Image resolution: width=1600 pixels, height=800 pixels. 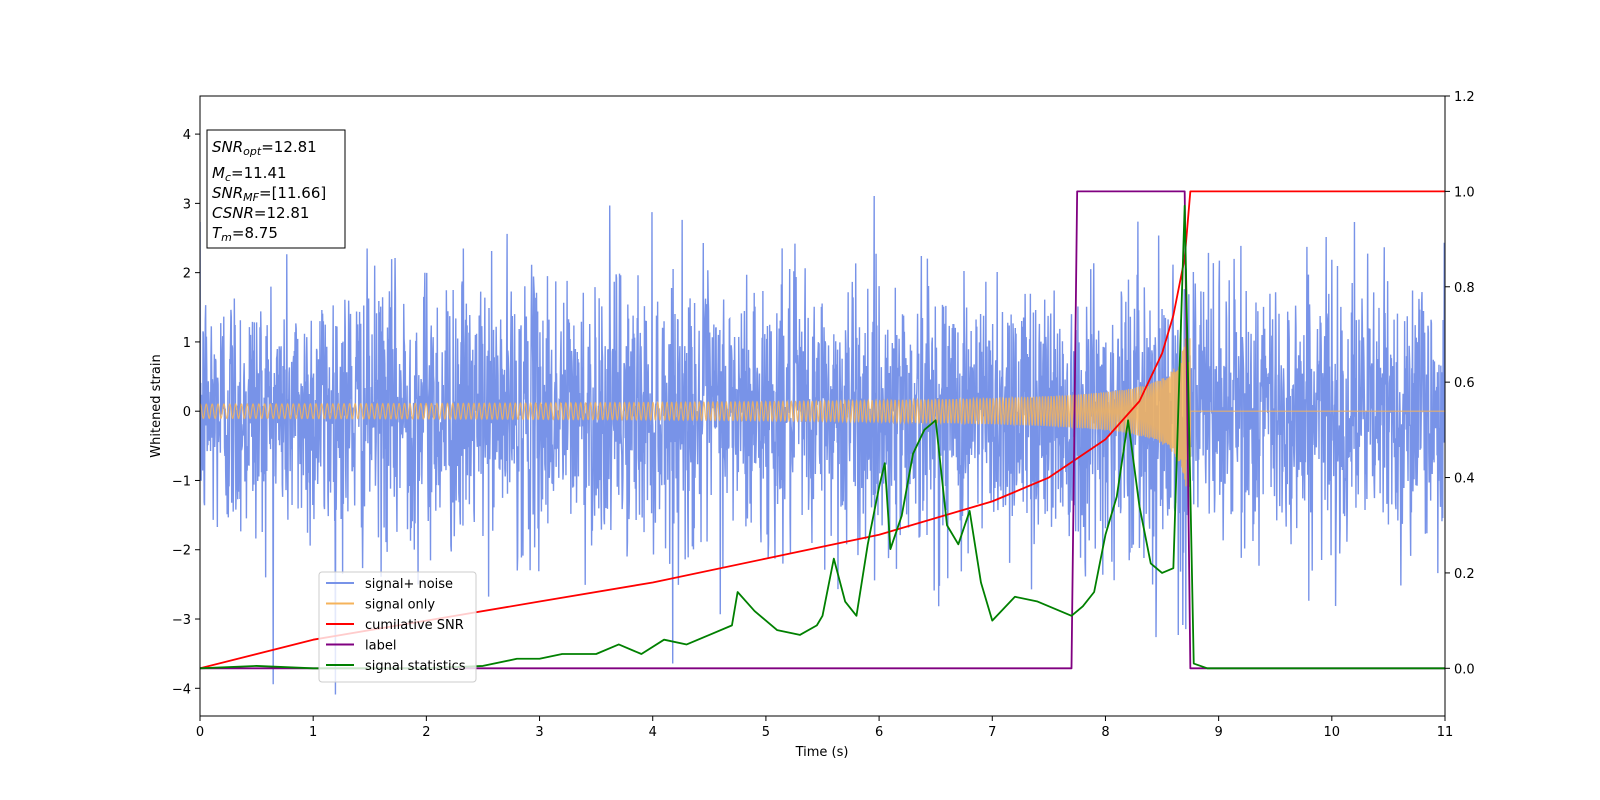 What do you see at coordinates (824, 728) in the screenshot?
I see `x-axis: 0 1 2 3 4 5 6 7 8 9 10 11` at bounding box center [824, 728].